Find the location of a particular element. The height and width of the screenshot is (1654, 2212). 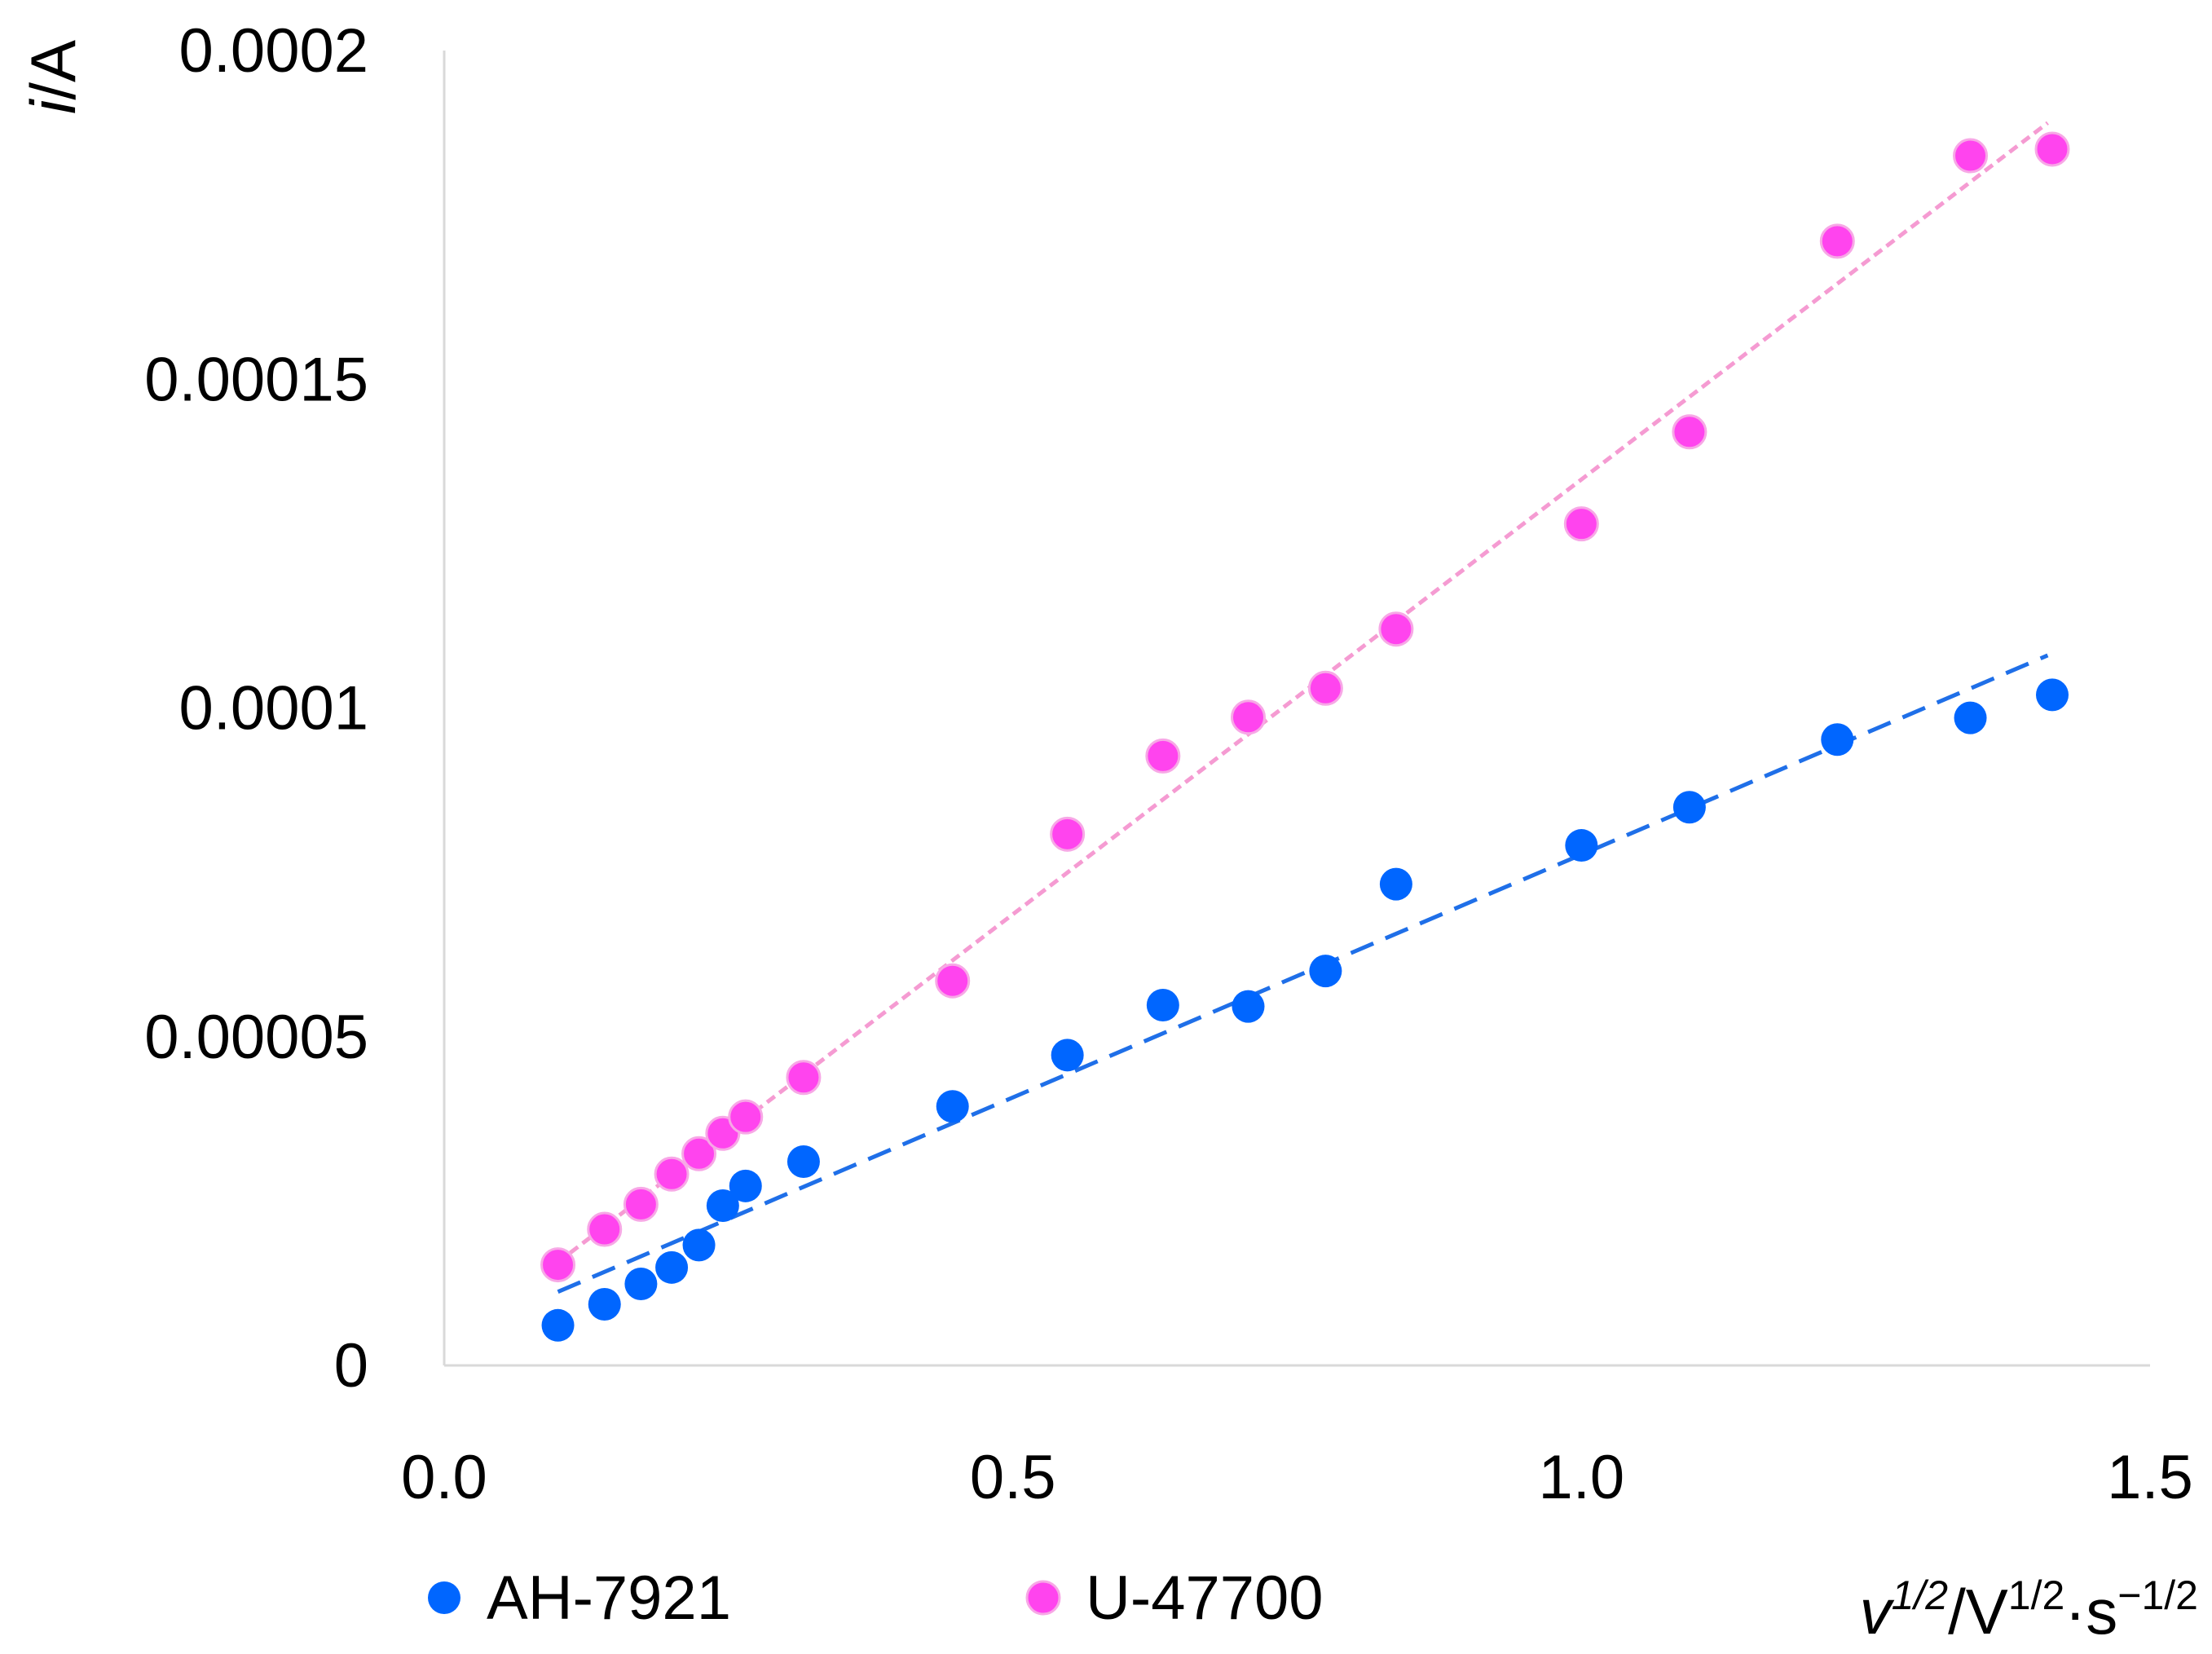

x-axis-v-symbol: v is located at coordinates (1877, 1611).